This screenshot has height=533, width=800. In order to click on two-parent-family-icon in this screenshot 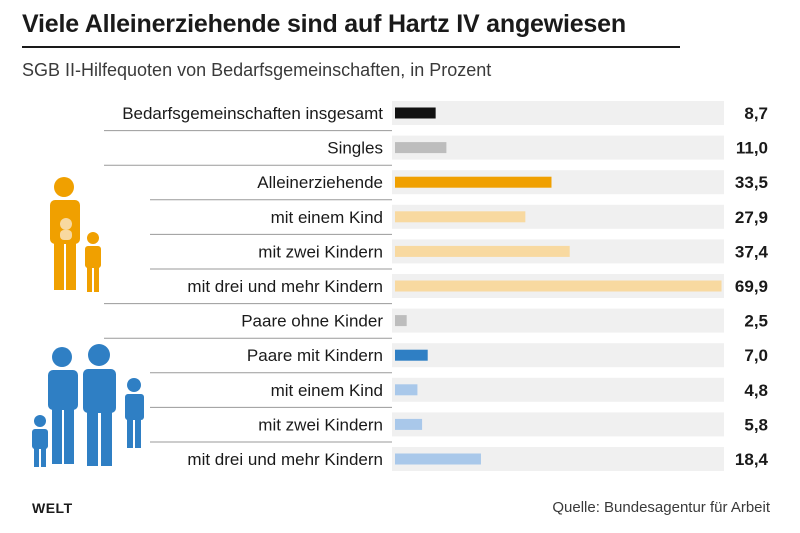, I will do `click(88, 405)`.